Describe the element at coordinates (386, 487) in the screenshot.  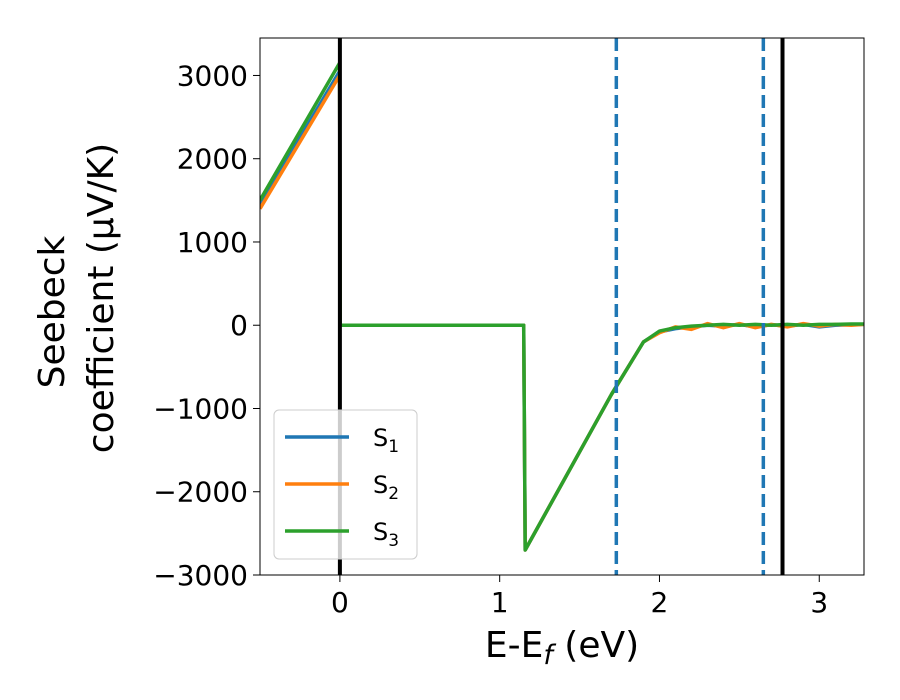
I see `legend-label-s2: S2` at that location.